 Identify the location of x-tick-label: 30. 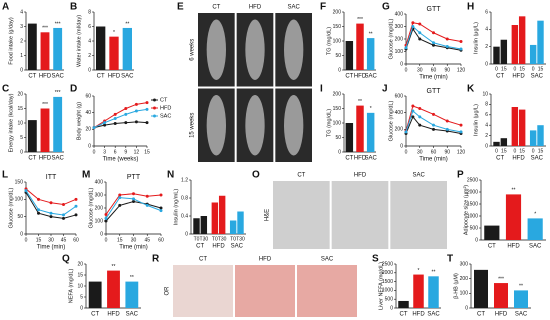
(420, 70).